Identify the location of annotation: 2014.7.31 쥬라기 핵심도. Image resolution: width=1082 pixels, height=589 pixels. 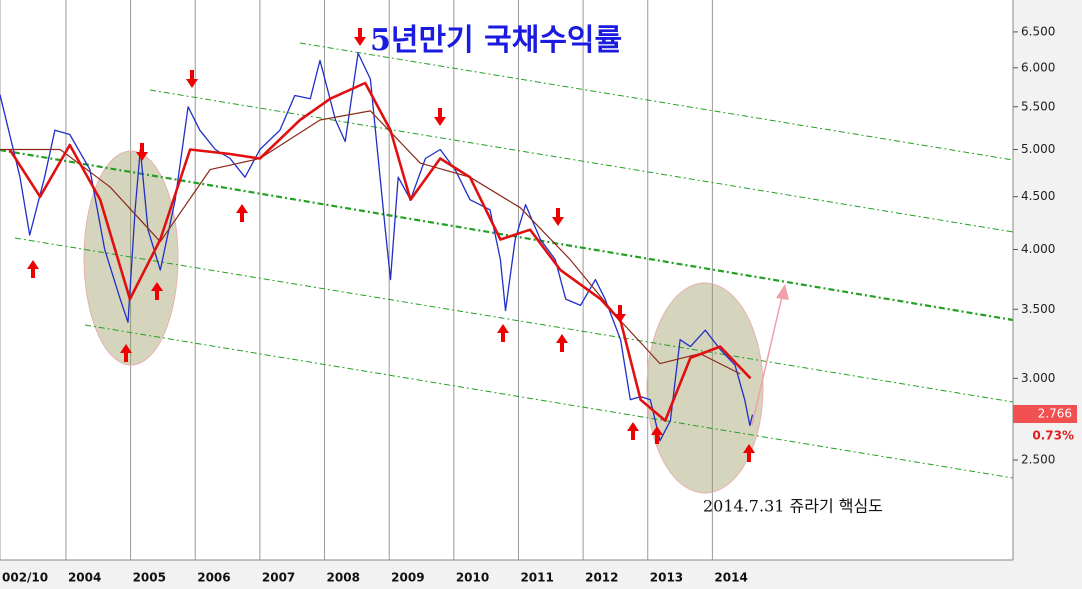
(793, 506).